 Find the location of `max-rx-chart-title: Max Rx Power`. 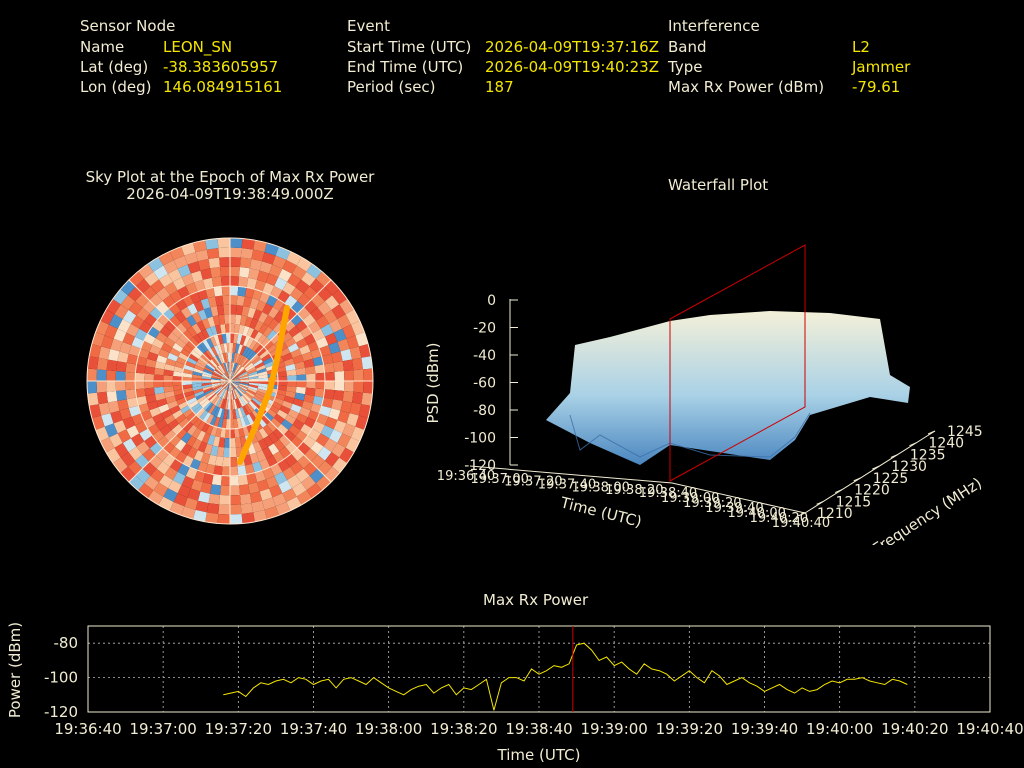

max-rx-chart-title: Max Rx Power is located at coordinates (536, 600).